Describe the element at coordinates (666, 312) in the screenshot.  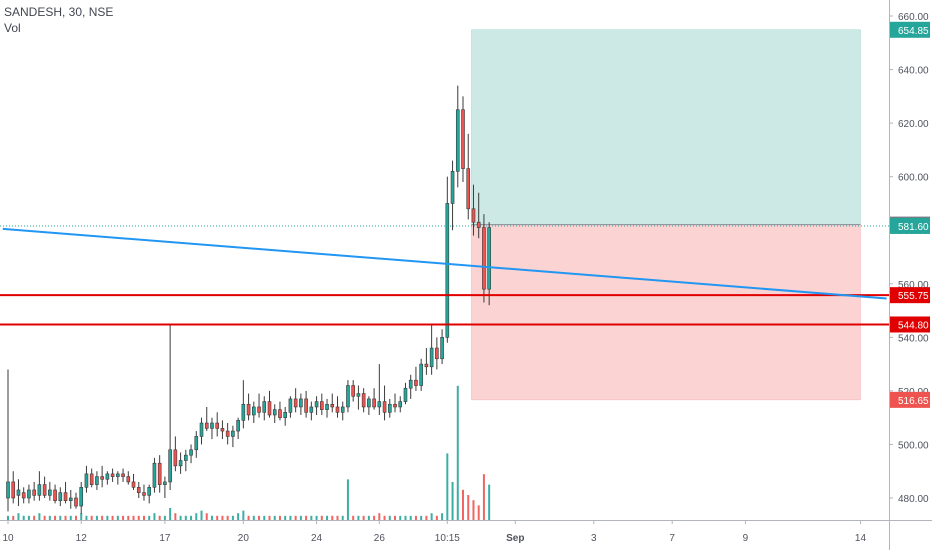
I see `long-position-loss-zone` at that location.